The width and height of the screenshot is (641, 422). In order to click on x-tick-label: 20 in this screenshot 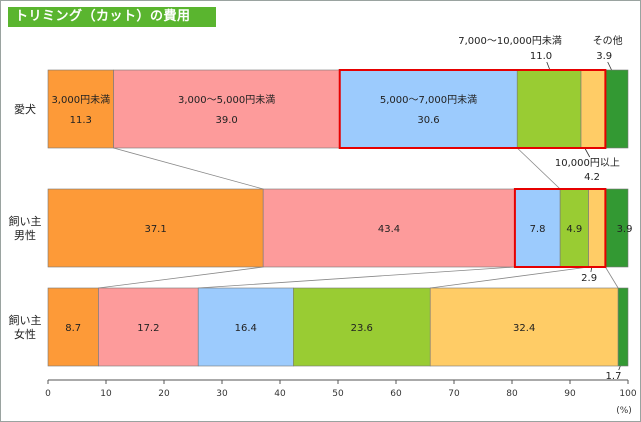, I will do `click(164, 394)`.